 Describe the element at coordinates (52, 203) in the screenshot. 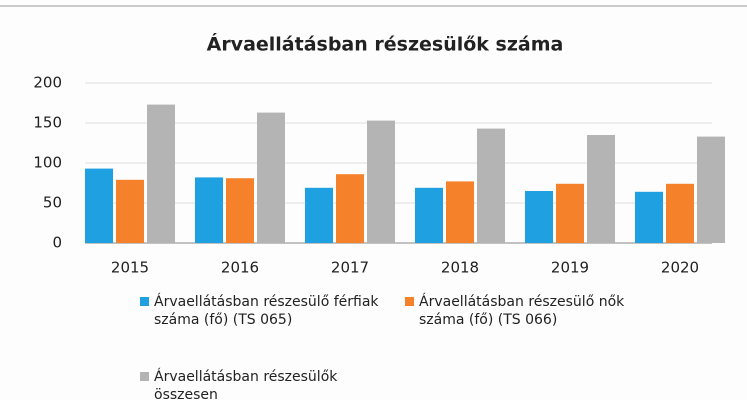

I see `y-tick-label: 50` at that location.